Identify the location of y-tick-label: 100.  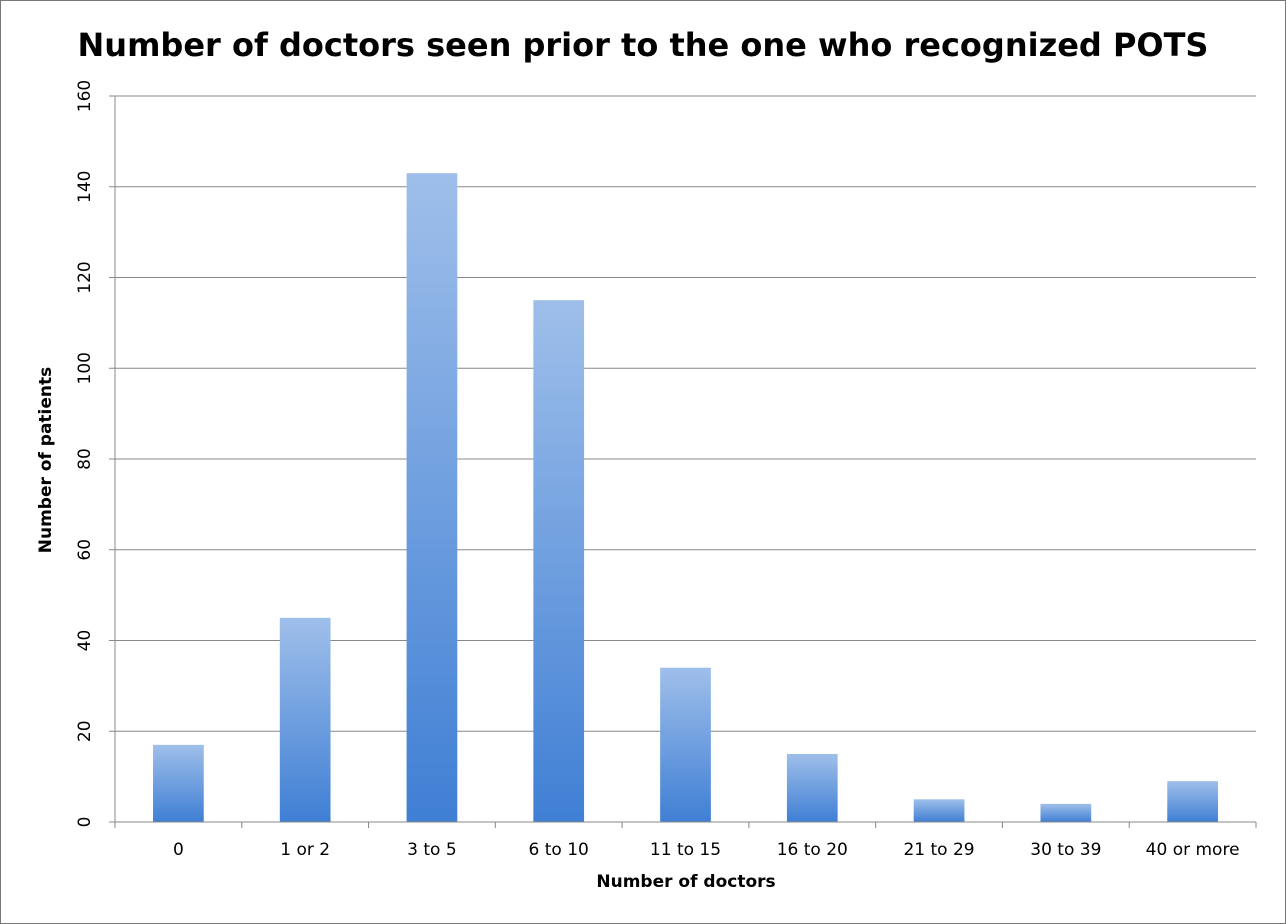
(85, 368).